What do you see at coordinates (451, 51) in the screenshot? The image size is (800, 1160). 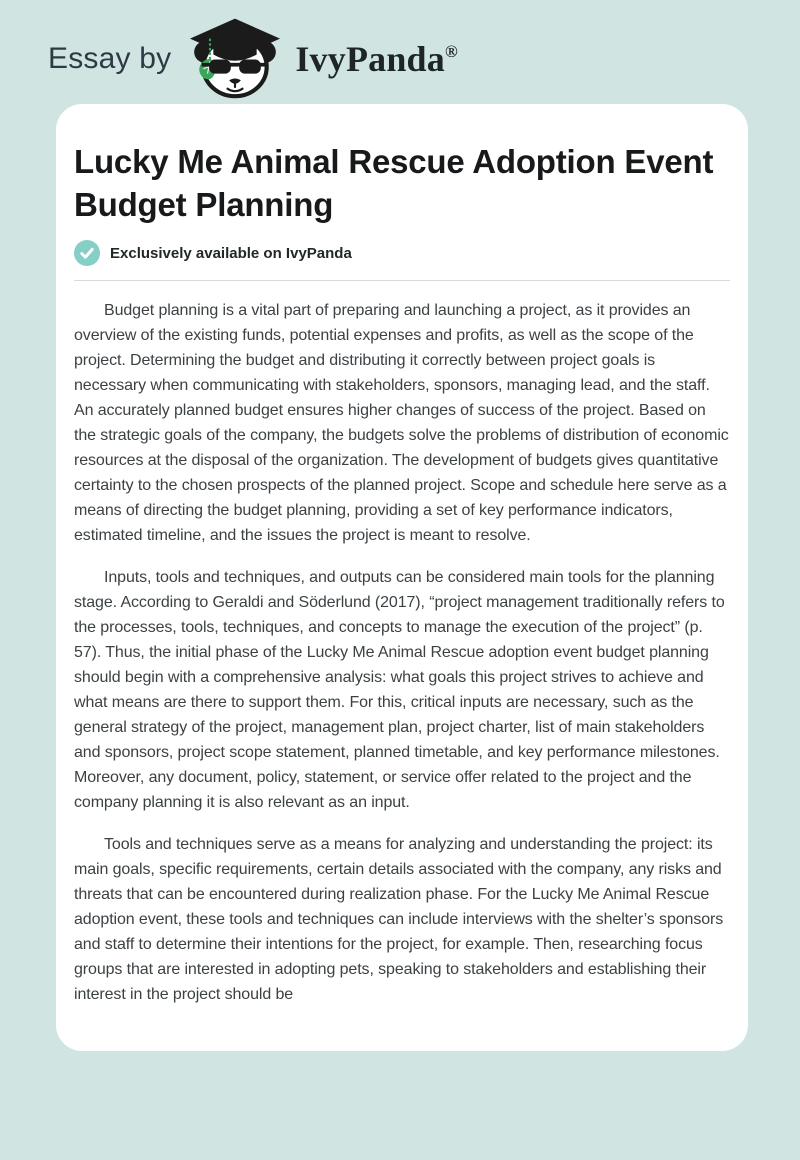 I see `registered-mark: ®` at bounding box center [451, 51].